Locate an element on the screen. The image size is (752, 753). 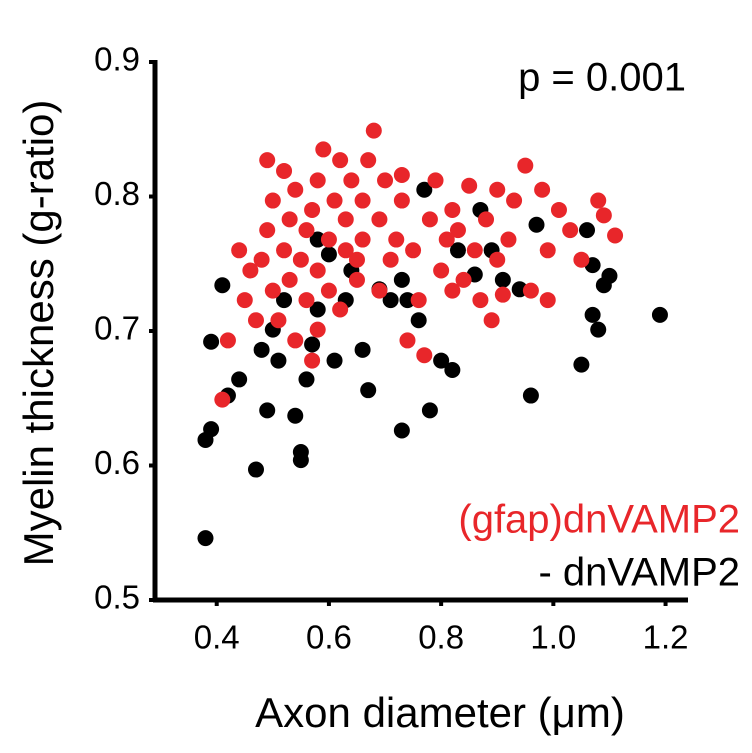
x-tick-label: 0.6 is located at coordinates (329, 637).